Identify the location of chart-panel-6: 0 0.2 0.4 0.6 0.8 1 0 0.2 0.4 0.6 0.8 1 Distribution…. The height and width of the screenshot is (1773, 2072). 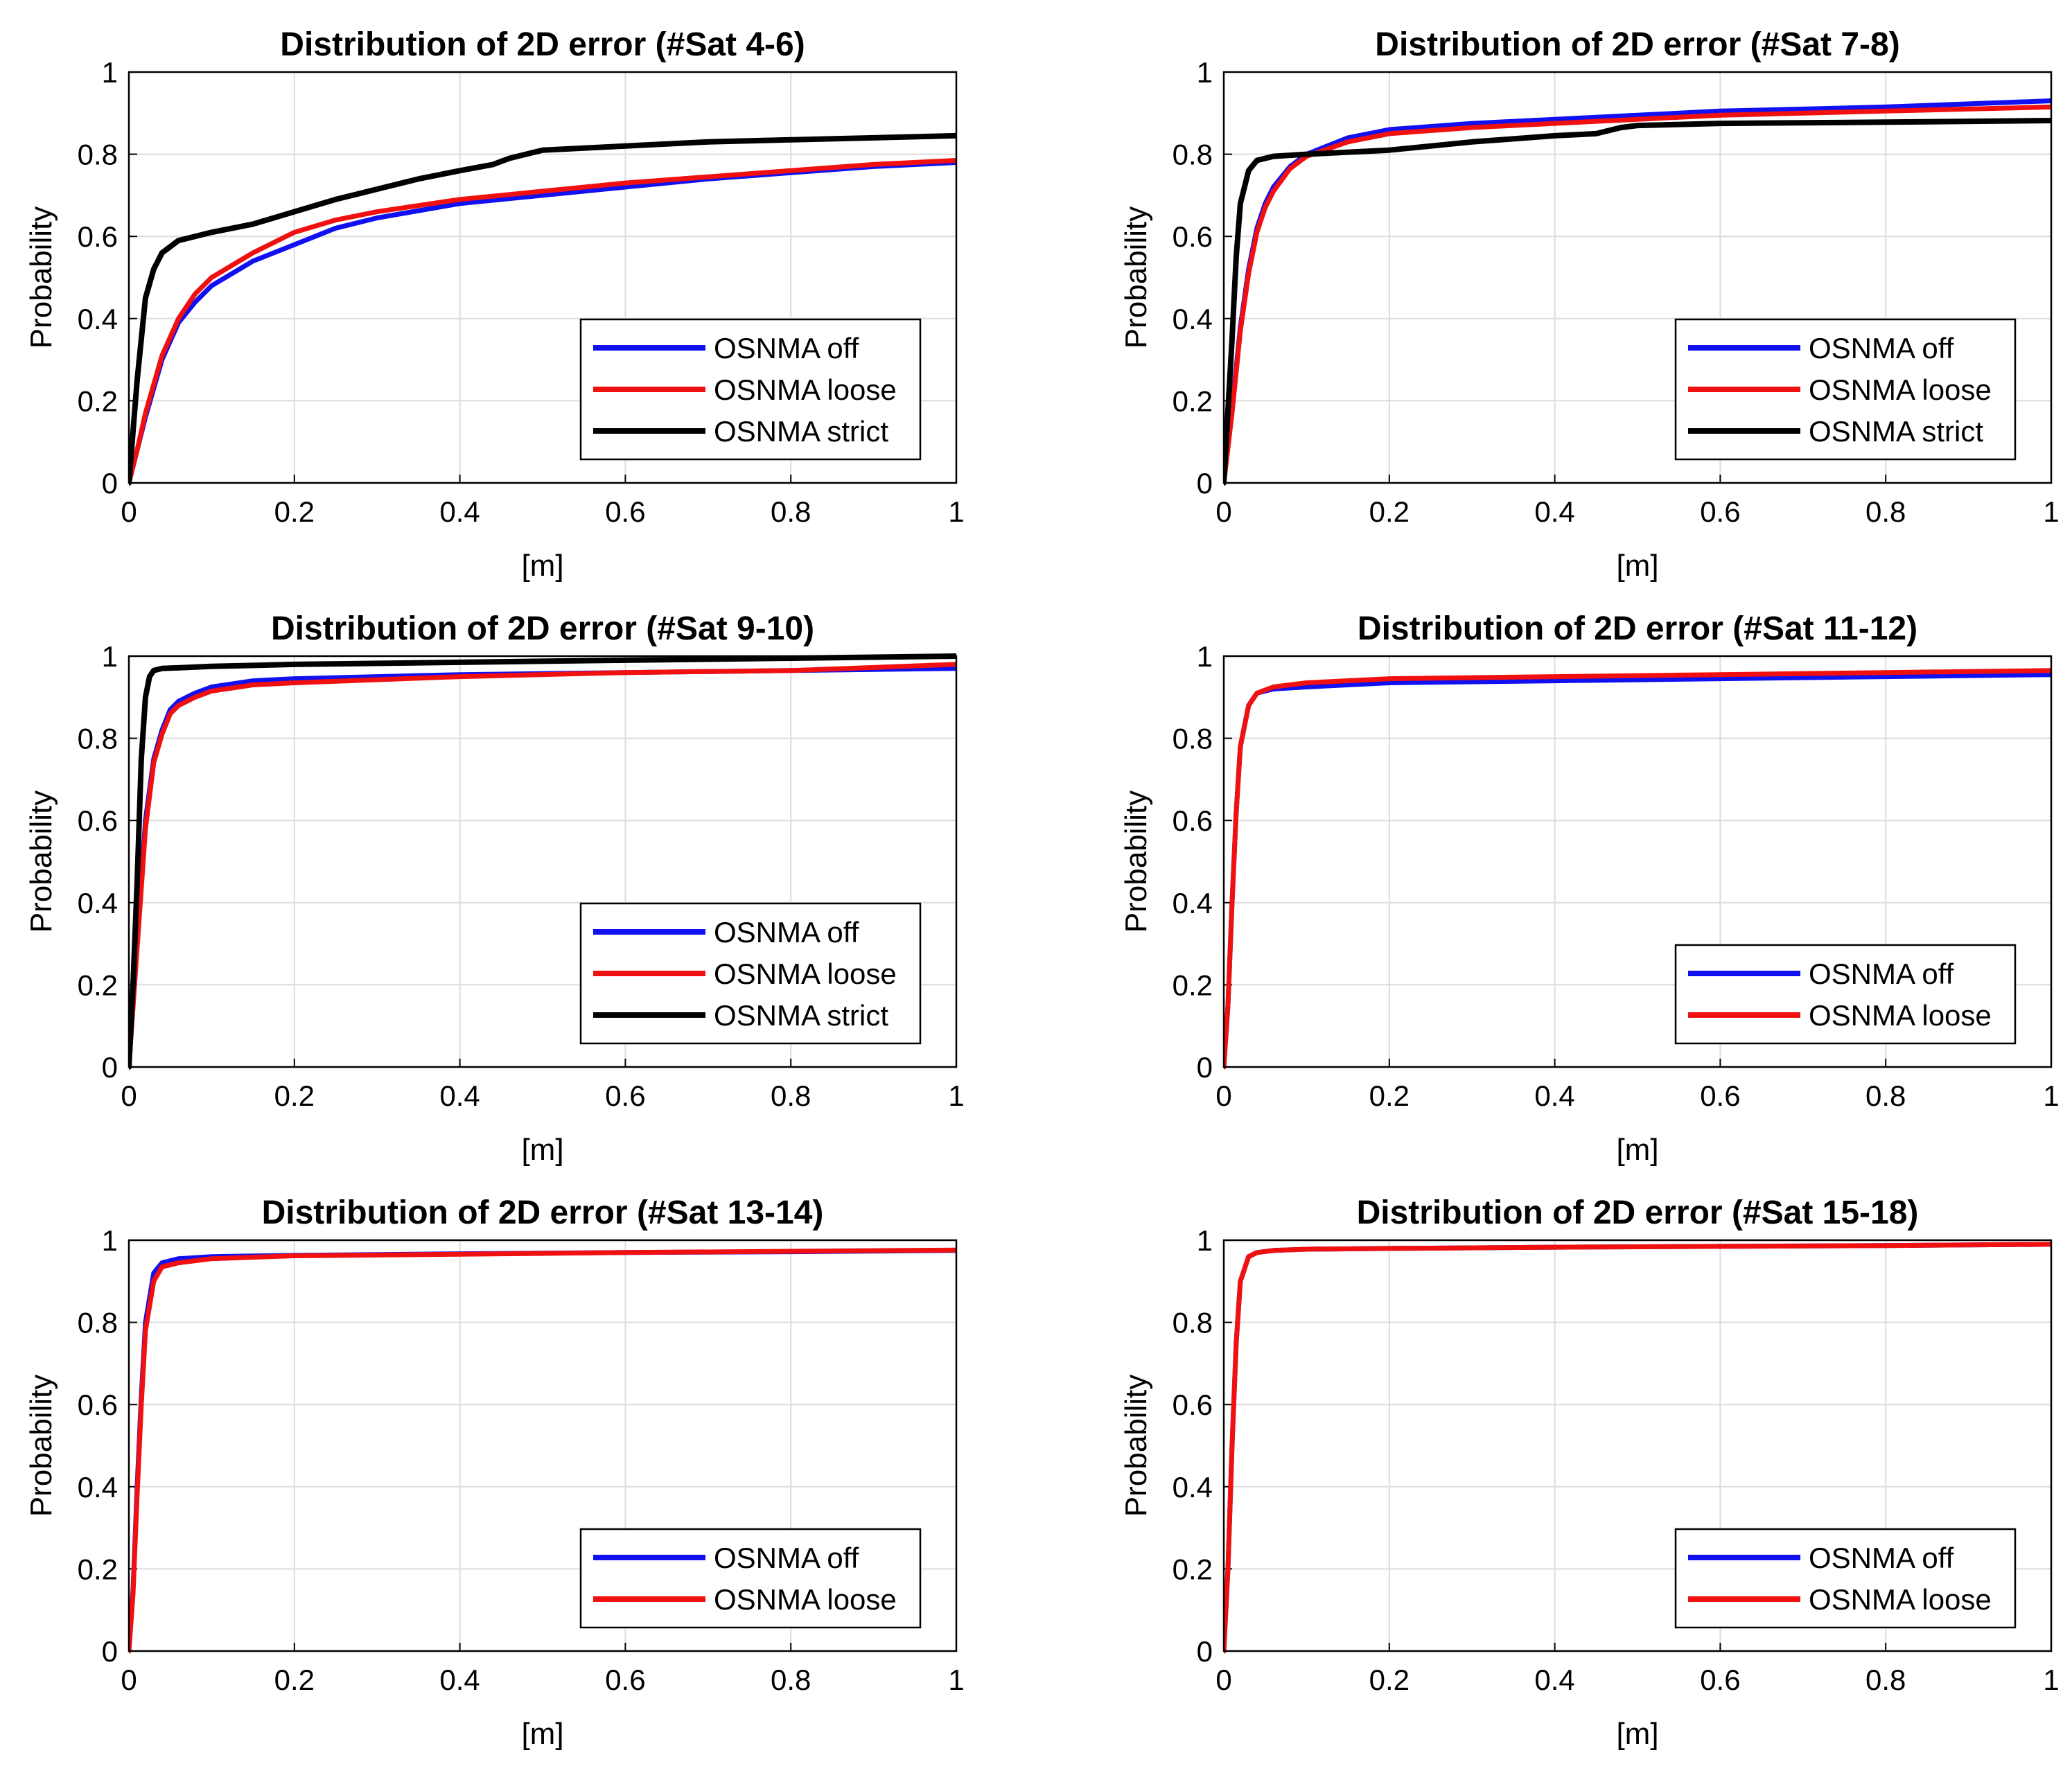
(1590, 1472).